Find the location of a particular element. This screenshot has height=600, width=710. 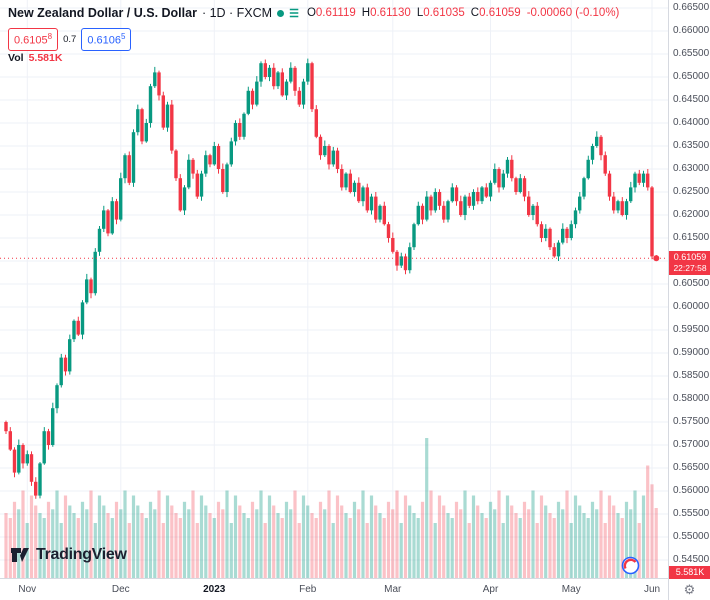

tradingview-logo: TradingView is located at coordinates (68, 555).